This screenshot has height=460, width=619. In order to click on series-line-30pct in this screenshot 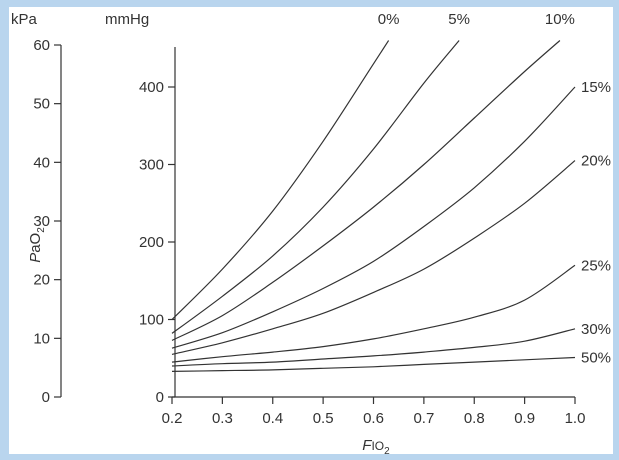, I will do `click(373, 347)`.